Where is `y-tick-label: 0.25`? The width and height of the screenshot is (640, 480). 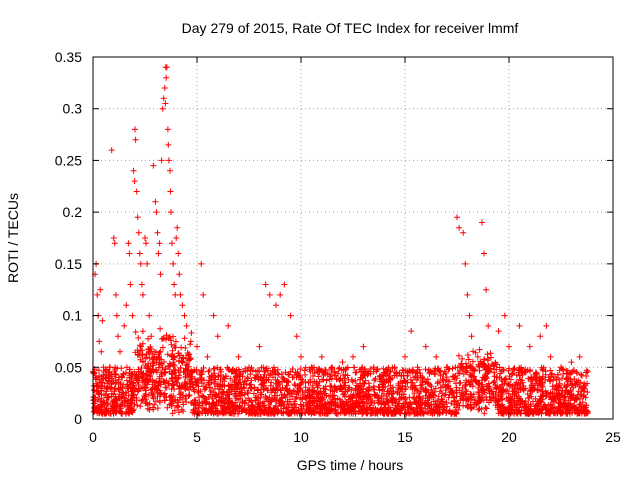 y-tick-label: 0.25 is located at coordinates (68, 160).